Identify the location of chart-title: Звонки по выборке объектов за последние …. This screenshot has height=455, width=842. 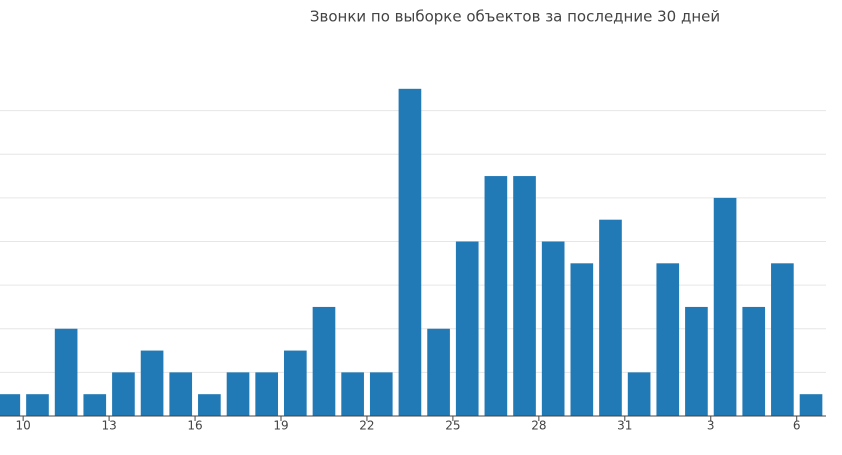
(515, 17).